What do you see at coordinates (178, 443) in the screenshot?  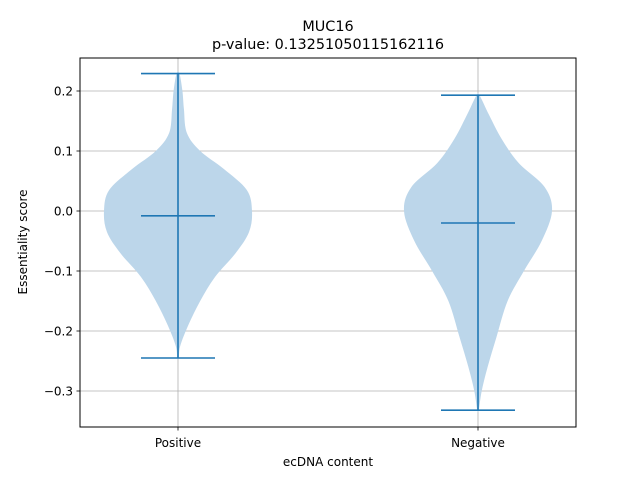 I see `x-tick-label: Positive` at bounding box center [178, 443].